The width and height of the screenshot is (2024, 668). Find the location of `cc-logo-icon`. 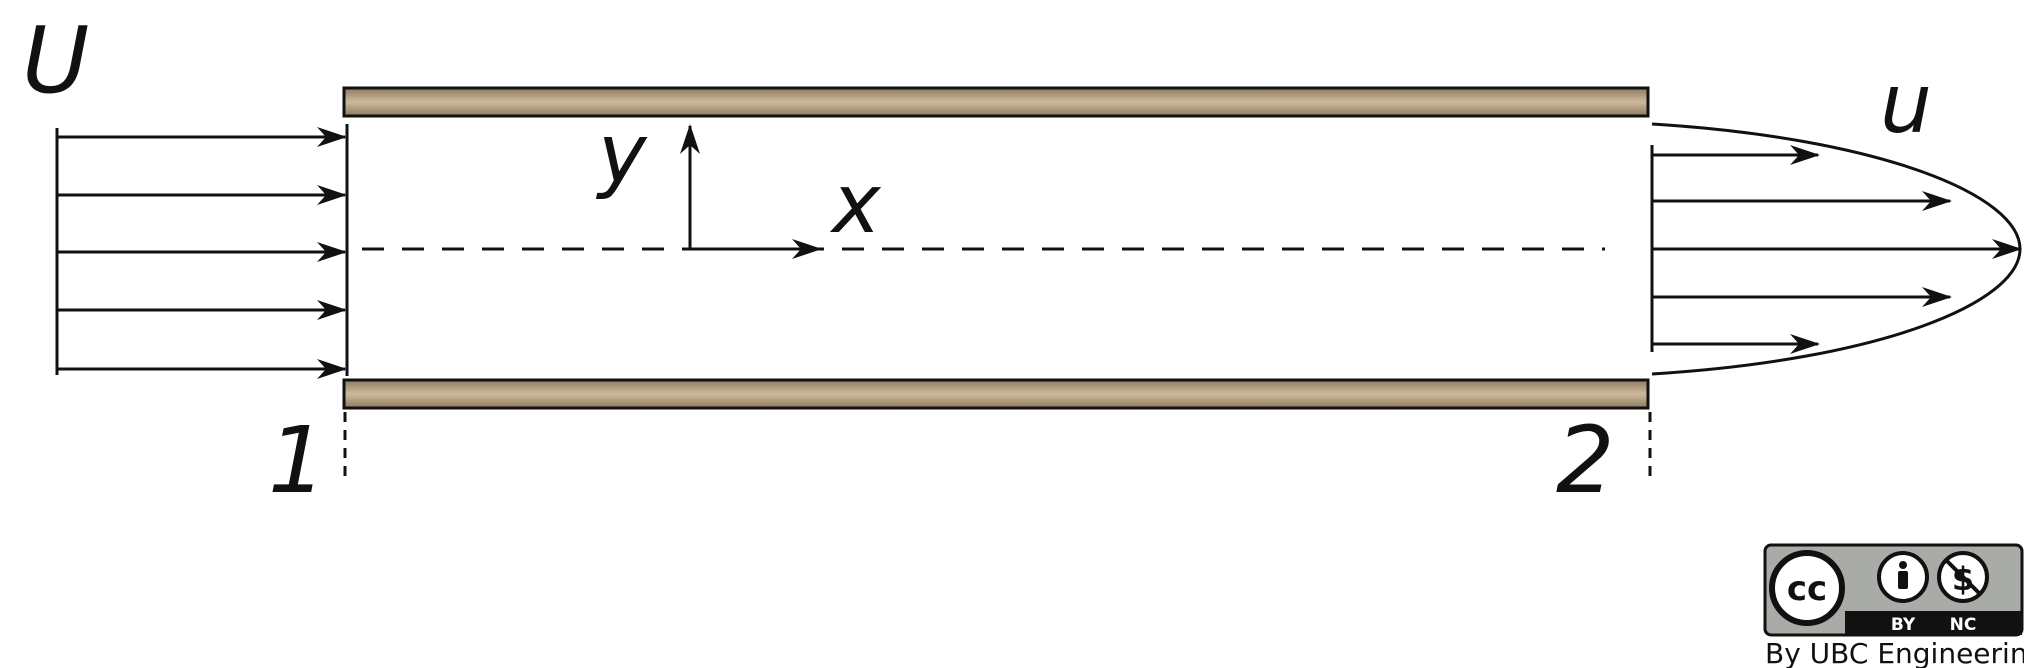

cc-logo-icon is located at coordinates (1807, 588).